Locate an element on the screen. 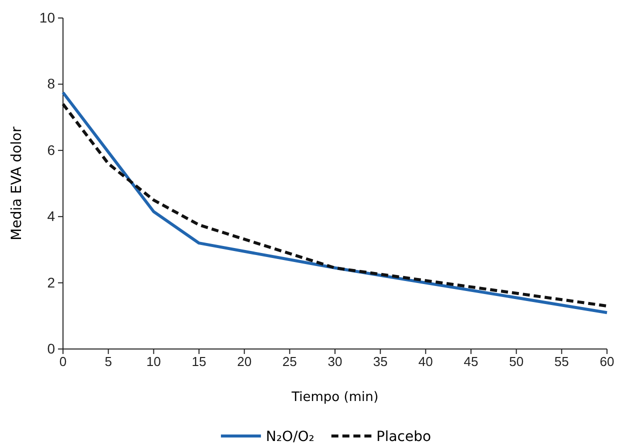 The width and height of the screenshot is (617, 448). x-tick-label: 20 is located at coordinates (244, 362).